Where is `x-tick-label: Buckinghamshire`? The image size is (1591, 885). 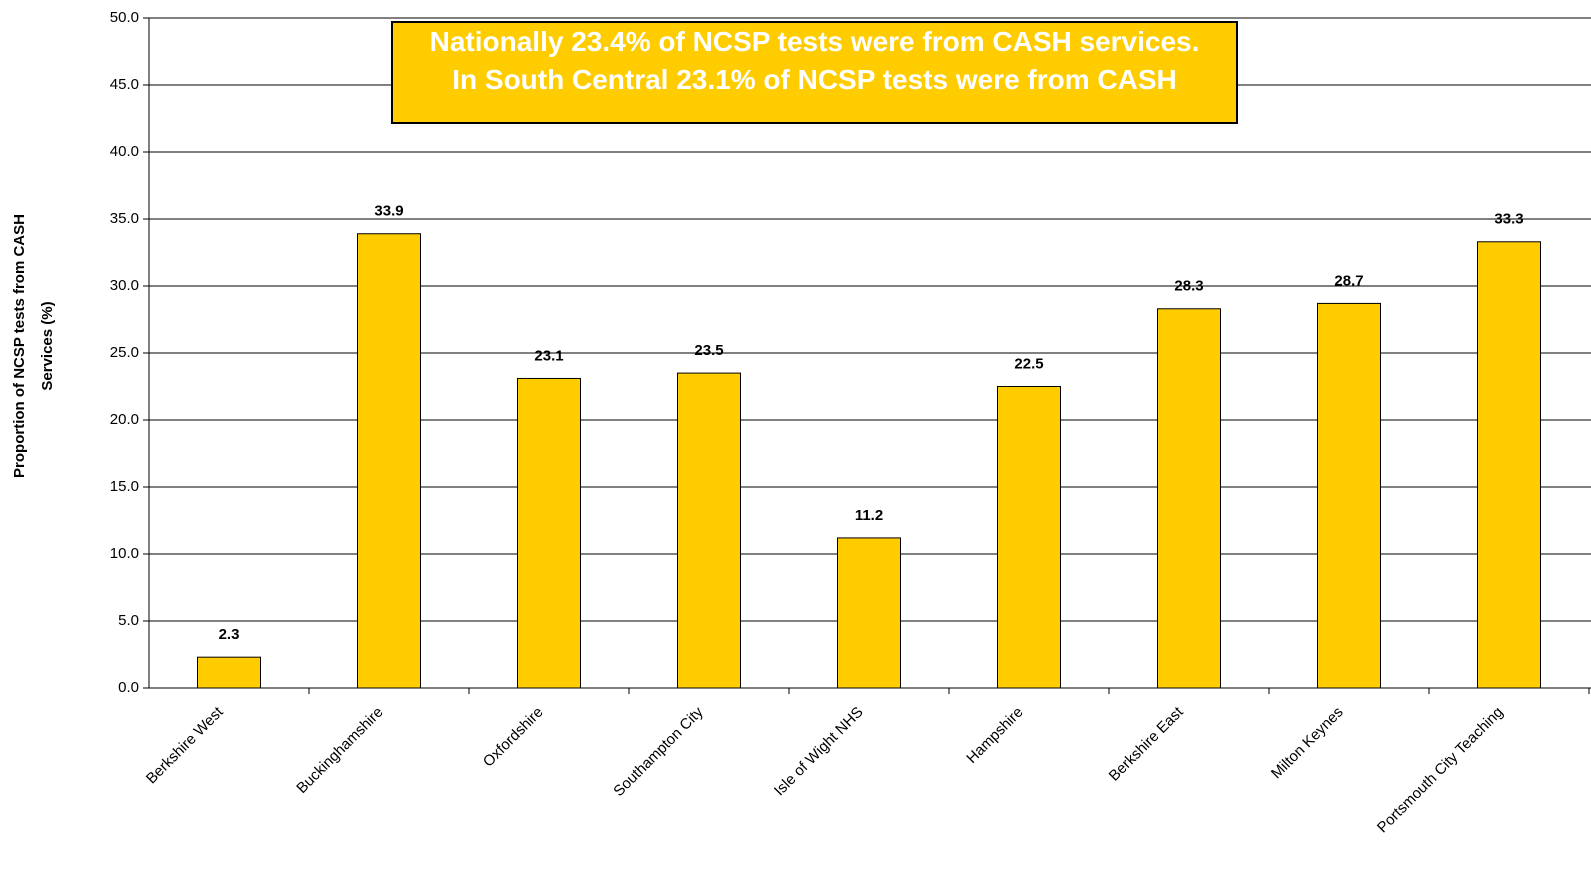 x-tick-label: Buckinghamshire is located at coordinates (339, 750).